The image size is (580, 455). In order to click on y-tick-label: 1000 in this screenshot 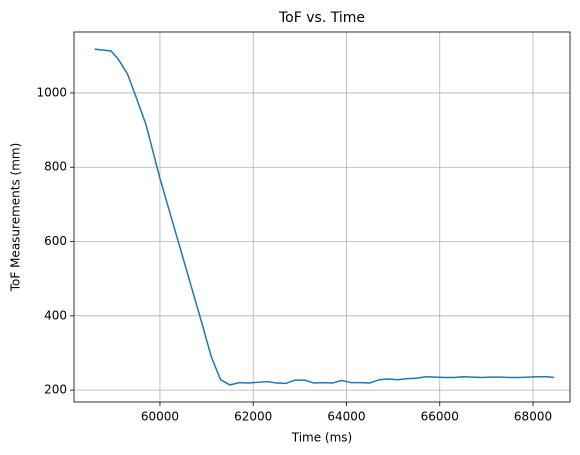, I will do `click(51, 92)`.